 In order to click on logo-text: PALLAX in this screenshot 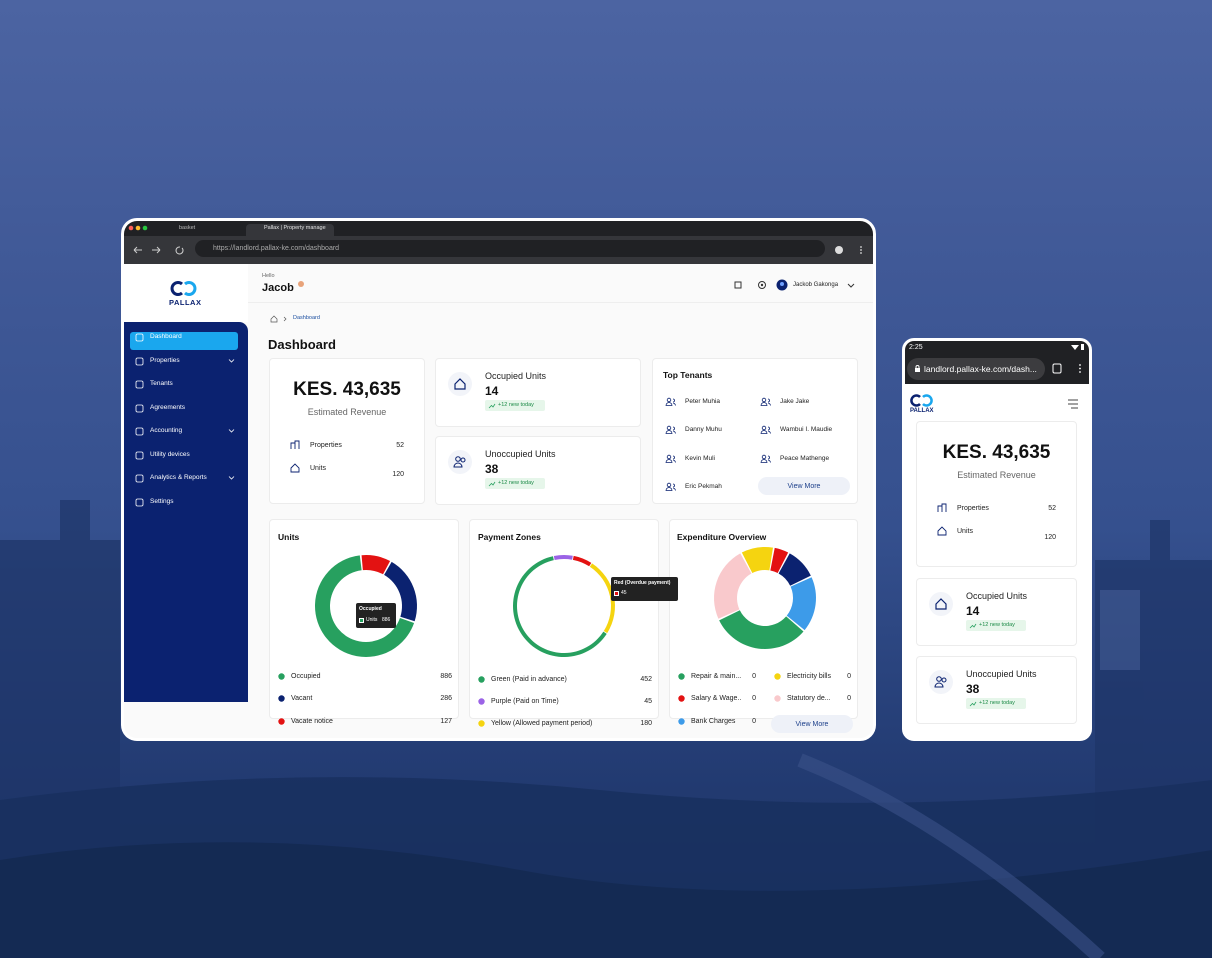, I will do `click(922, 411)`.